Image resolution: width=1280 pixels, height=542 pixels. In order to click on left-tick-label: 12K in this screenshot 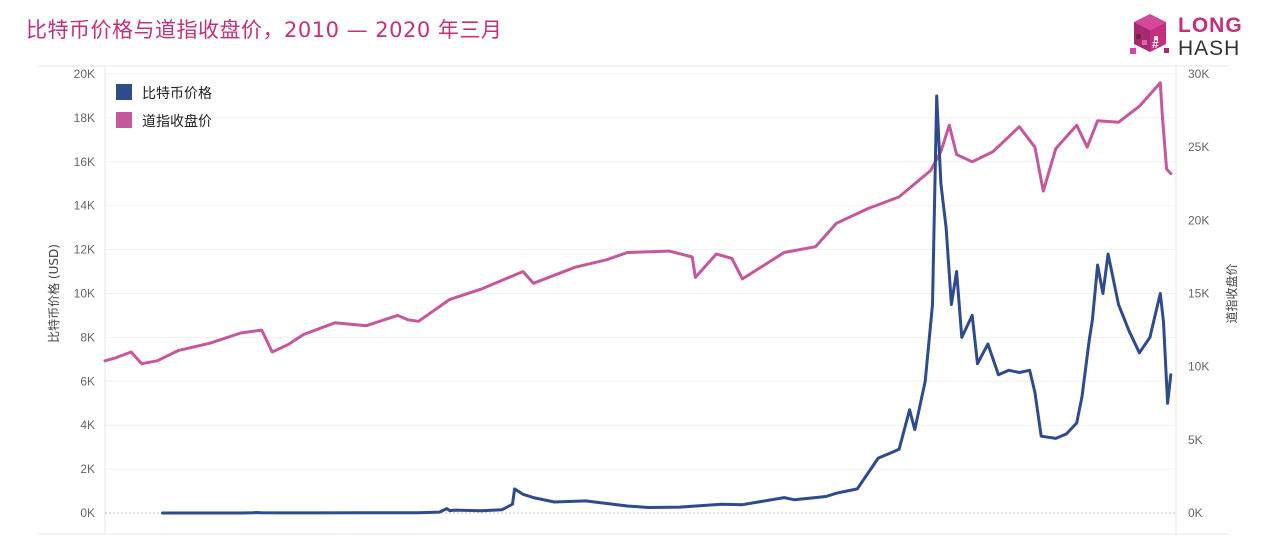, I will do `click(84, 250)`.